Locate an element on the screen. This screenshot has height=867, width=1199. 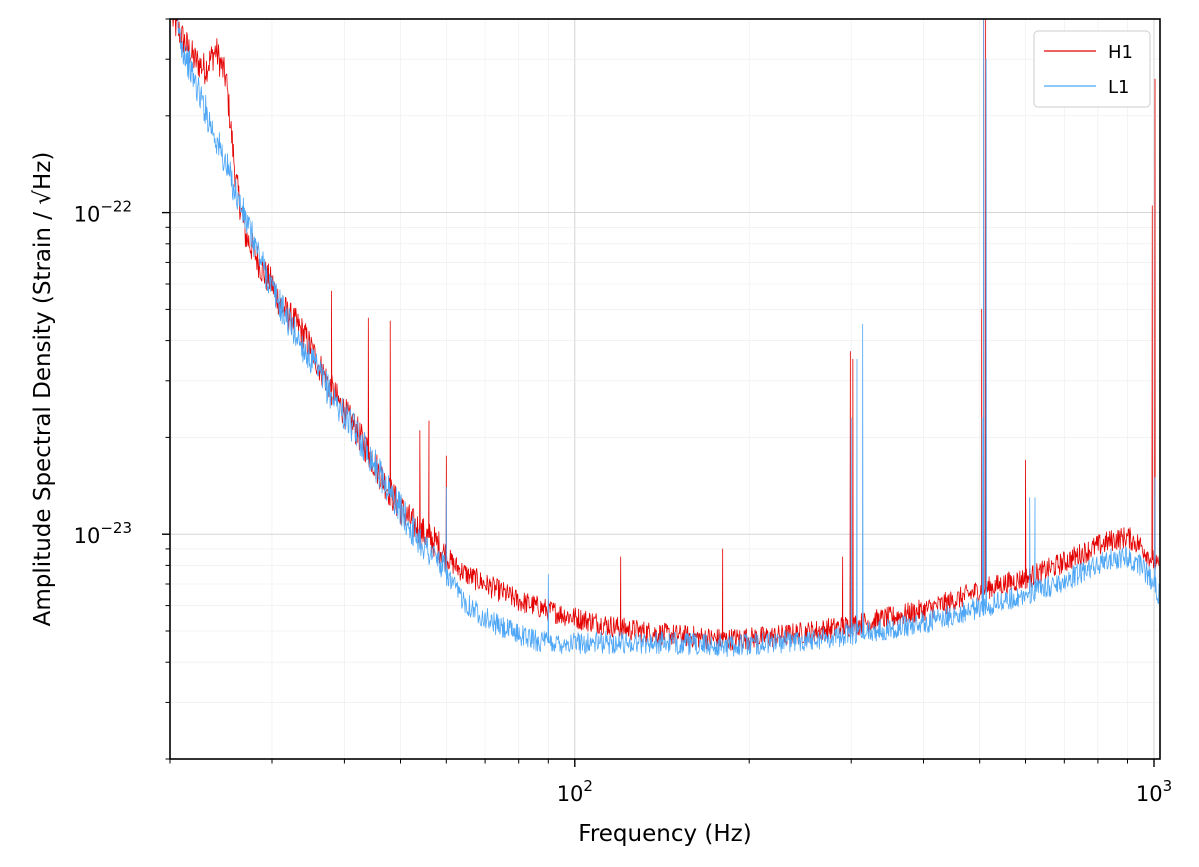
x-tick-label: 10³ is located at coordinates (1154, 791).